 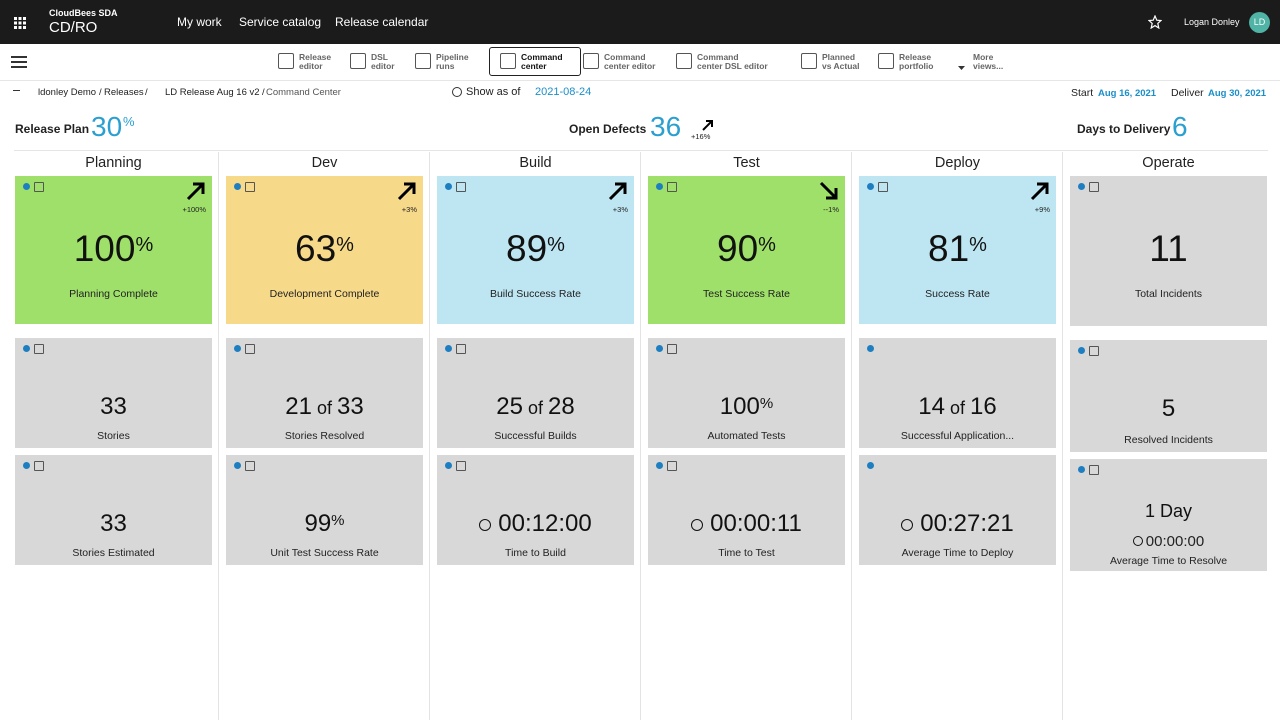 I want to click on tile-value: 90%, so click(x=746, y=249).